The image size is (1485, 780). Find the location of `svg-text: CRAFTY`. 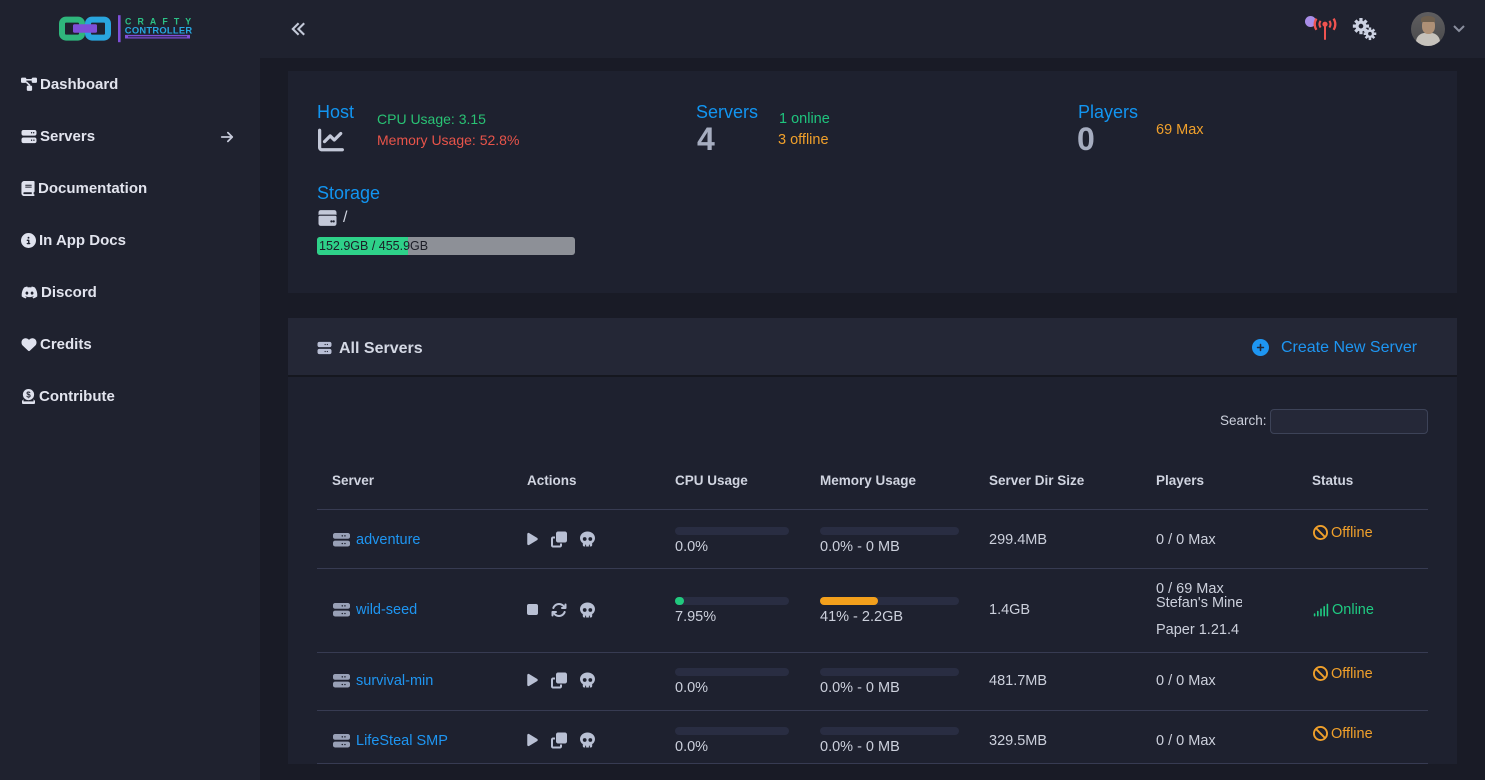

svg-text: CRAFTY is located at coordinates (161, 22).